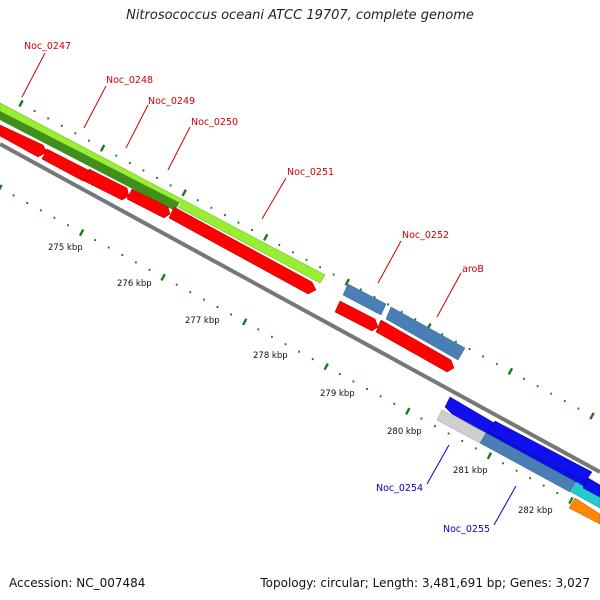 Image resolution: width=600 pixels, height=600 pixels. What do you see at coordinates (202, 321) in the screenshot?
I see `scale-label-277kbp: 277 kbp` at bounding box center [202, 321].